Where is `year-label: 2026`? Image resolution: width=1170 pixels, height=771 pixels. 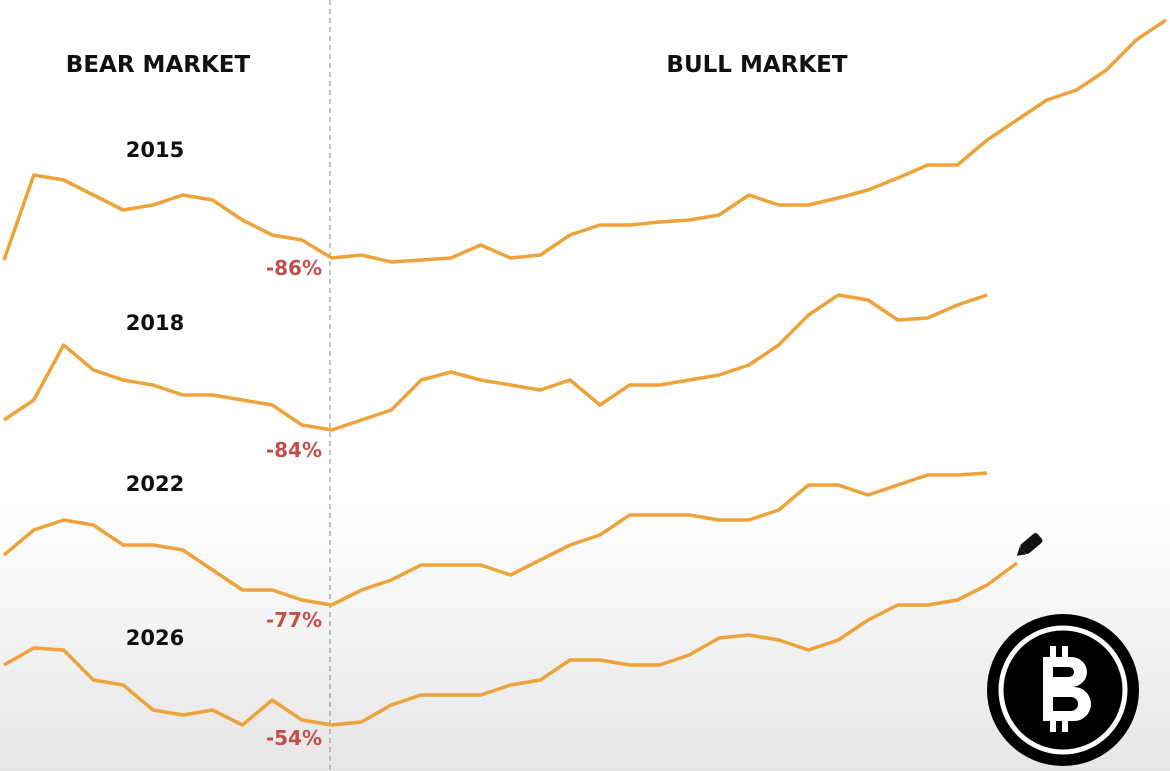 year-label: 2026 is located at coordinates (155, 638).